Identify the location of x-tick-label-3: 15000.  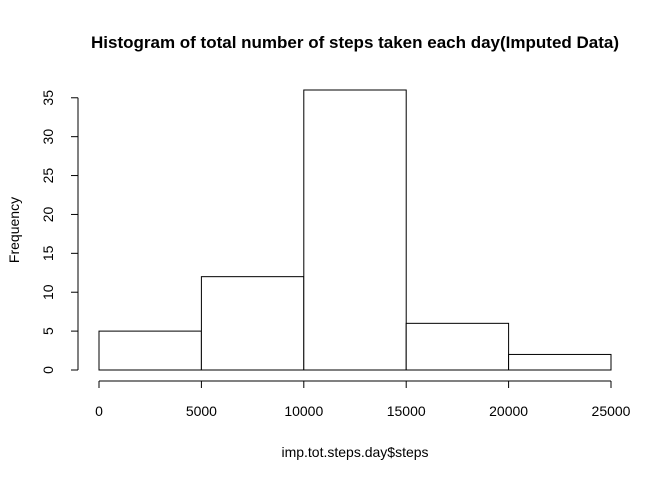
(406, 411).